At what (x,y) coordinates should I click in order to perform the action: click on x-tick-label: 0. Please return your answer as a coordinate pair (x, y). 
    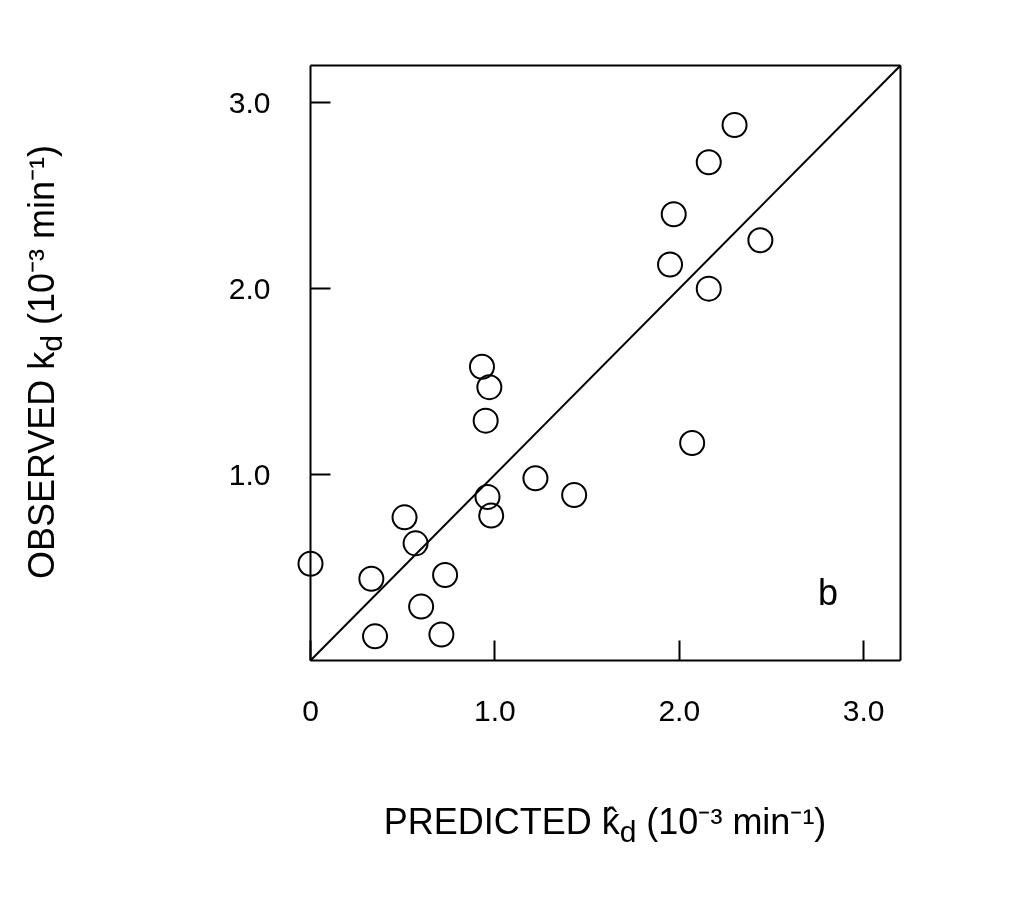
    Looking at the image, I should click on (310, 710).